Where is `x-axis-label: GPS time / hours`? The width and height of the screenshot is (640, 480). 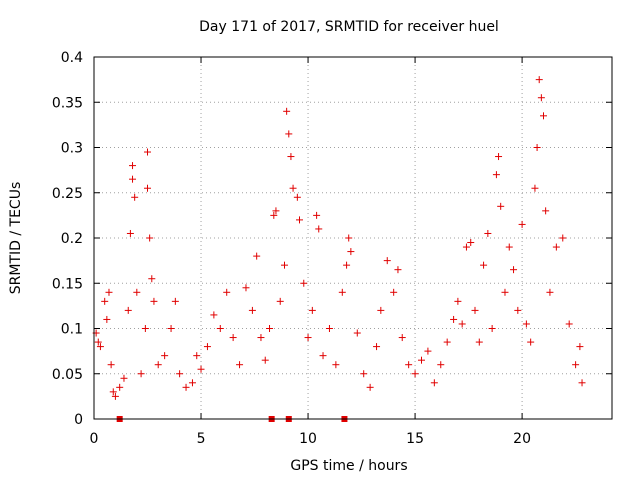 x-axis-label: GPS time / hours is located at coordinates (348, 466).